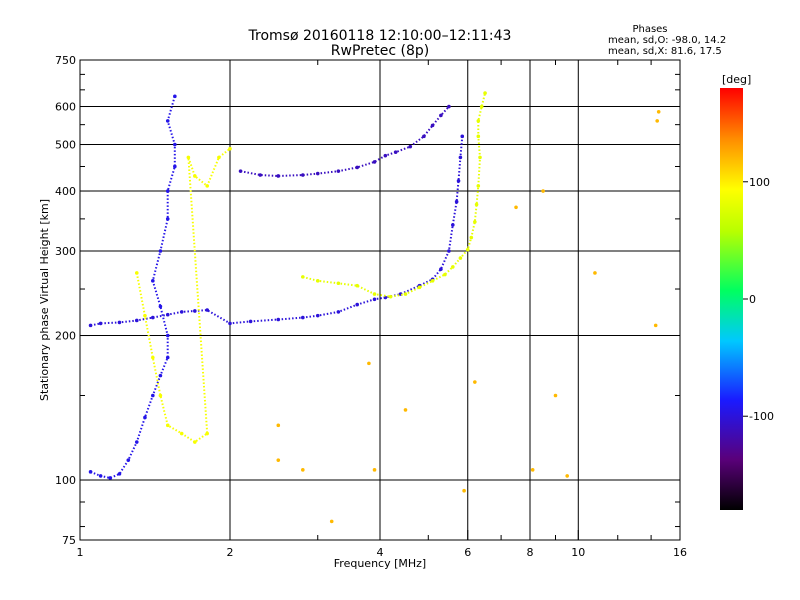 The width and height of the screenshot is (800, 600). Describe the element at coordinates (380, 51) in the screenshot. I see `chart-subtitle: RwPretec (8p)` at that location.